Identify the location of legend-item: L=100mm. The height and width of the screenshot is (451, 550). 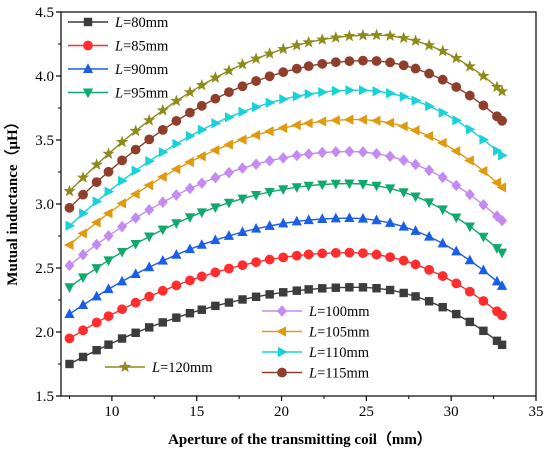
(316, 312).